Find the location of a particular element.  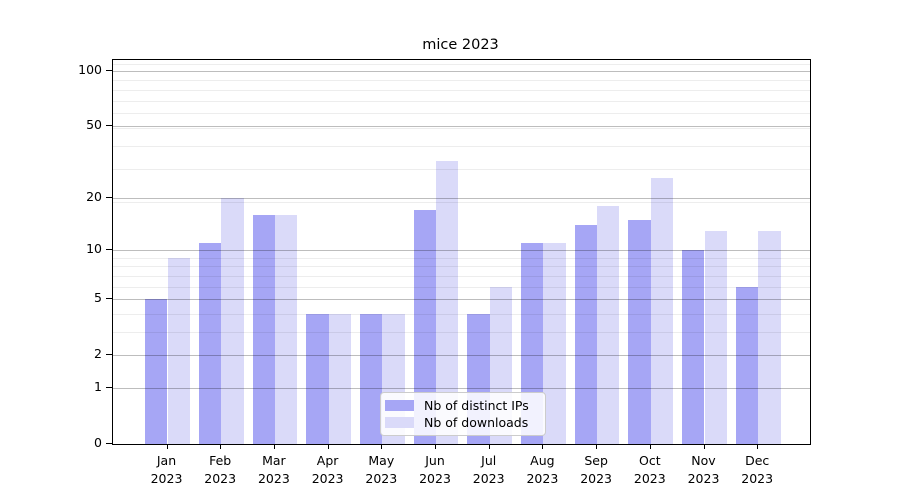

bar-jun-downloads is located at coordinates (447, 302).